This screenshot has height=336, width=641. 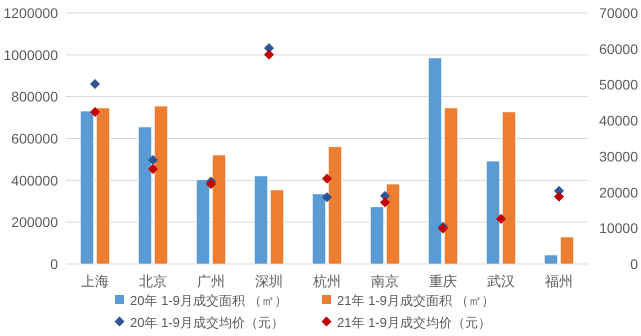 I want to click on x-tick-label: 武汉, so click(x=501, y=281).